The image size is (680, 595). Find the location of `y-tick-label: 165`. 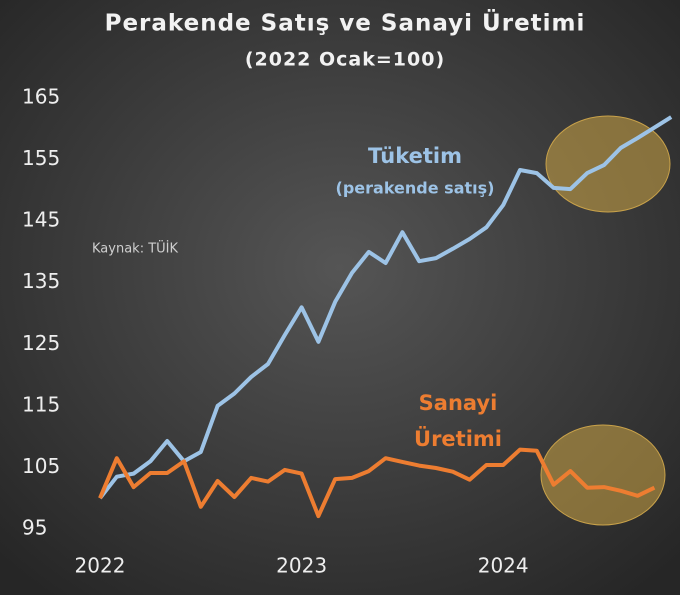

y-tick-label: 165 is located at coordinates (41, 97).